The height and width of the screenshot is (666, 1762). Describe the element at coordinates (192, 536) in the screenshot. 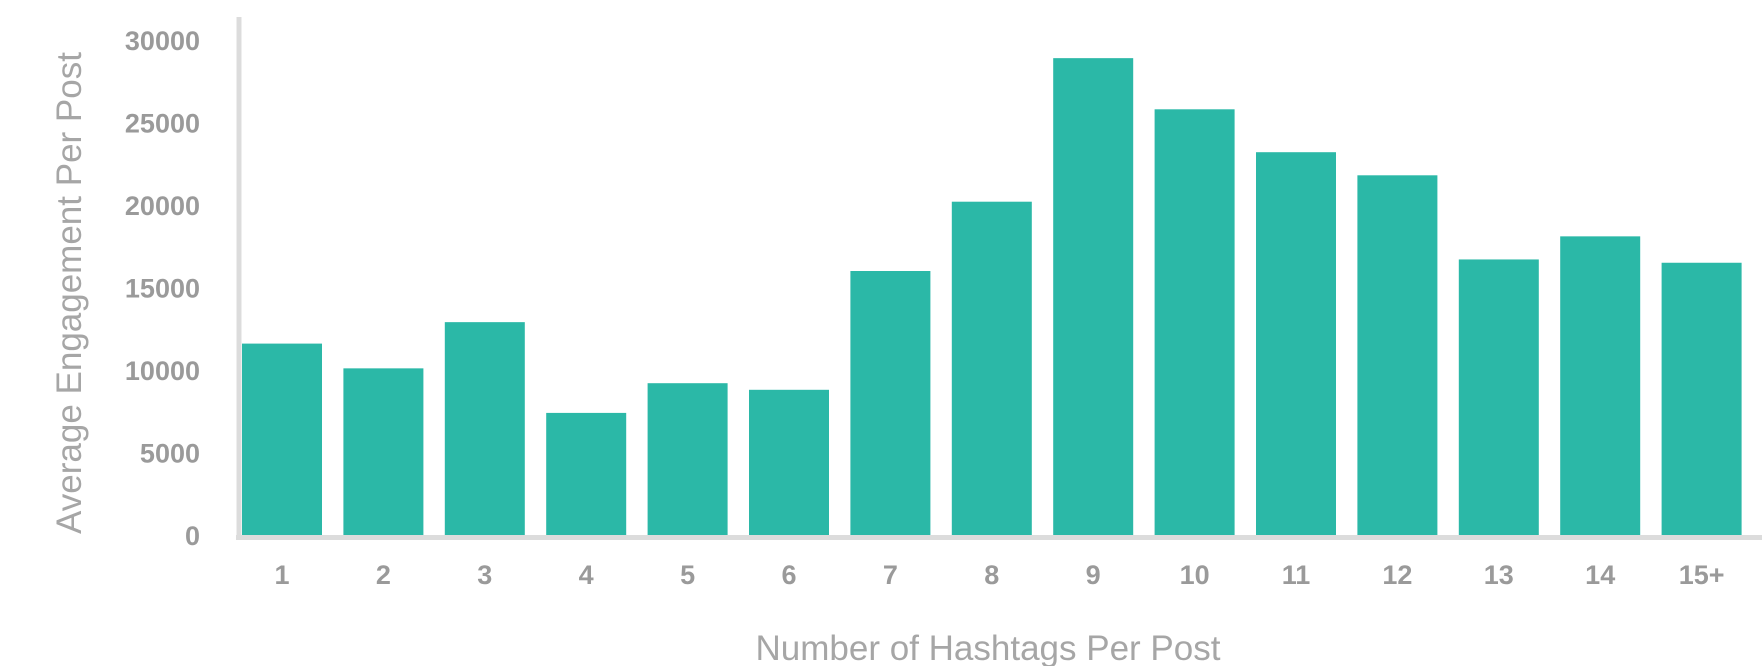

I see `y-tick-label: 0` at that location.